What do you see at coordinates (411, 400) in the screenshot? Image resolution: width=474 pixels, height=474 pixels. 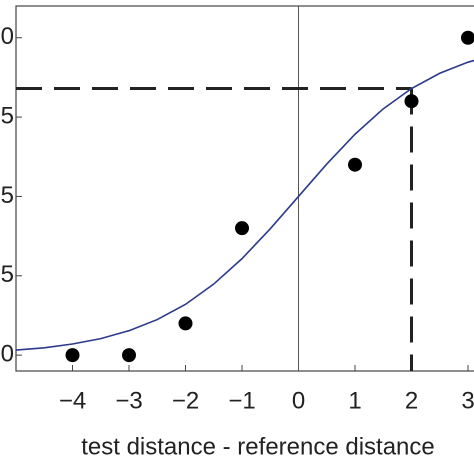 I see `x-tick-label: 2` at bounding box center [411, 400].